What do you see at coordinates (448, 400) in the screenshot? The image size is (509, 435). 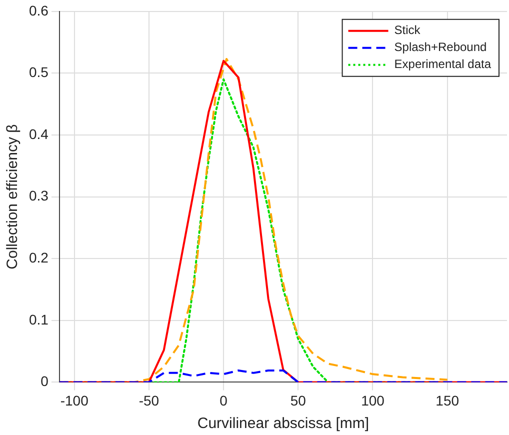 I see `x-tick-label: 150` at bounding box center [448, 400].